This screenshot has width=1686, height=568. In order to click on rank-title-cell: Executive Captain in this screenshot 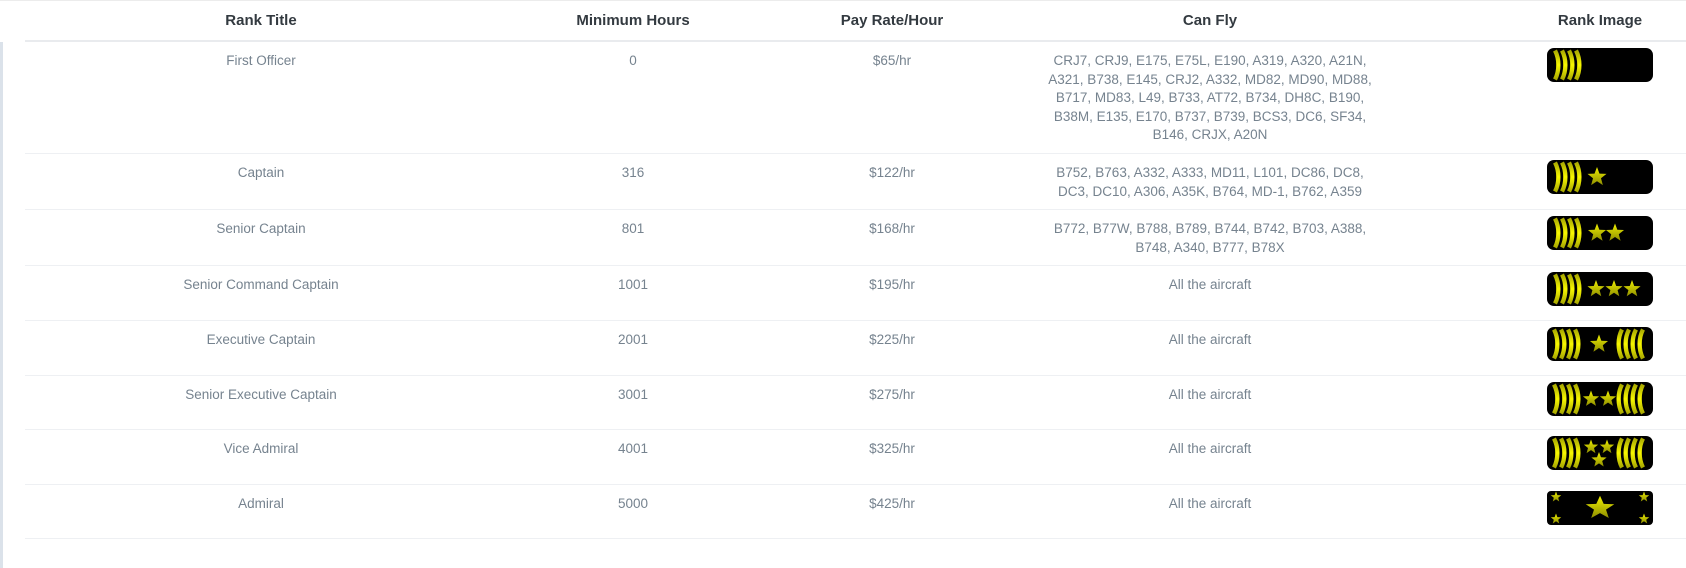, I will do `click(261, 348)`.